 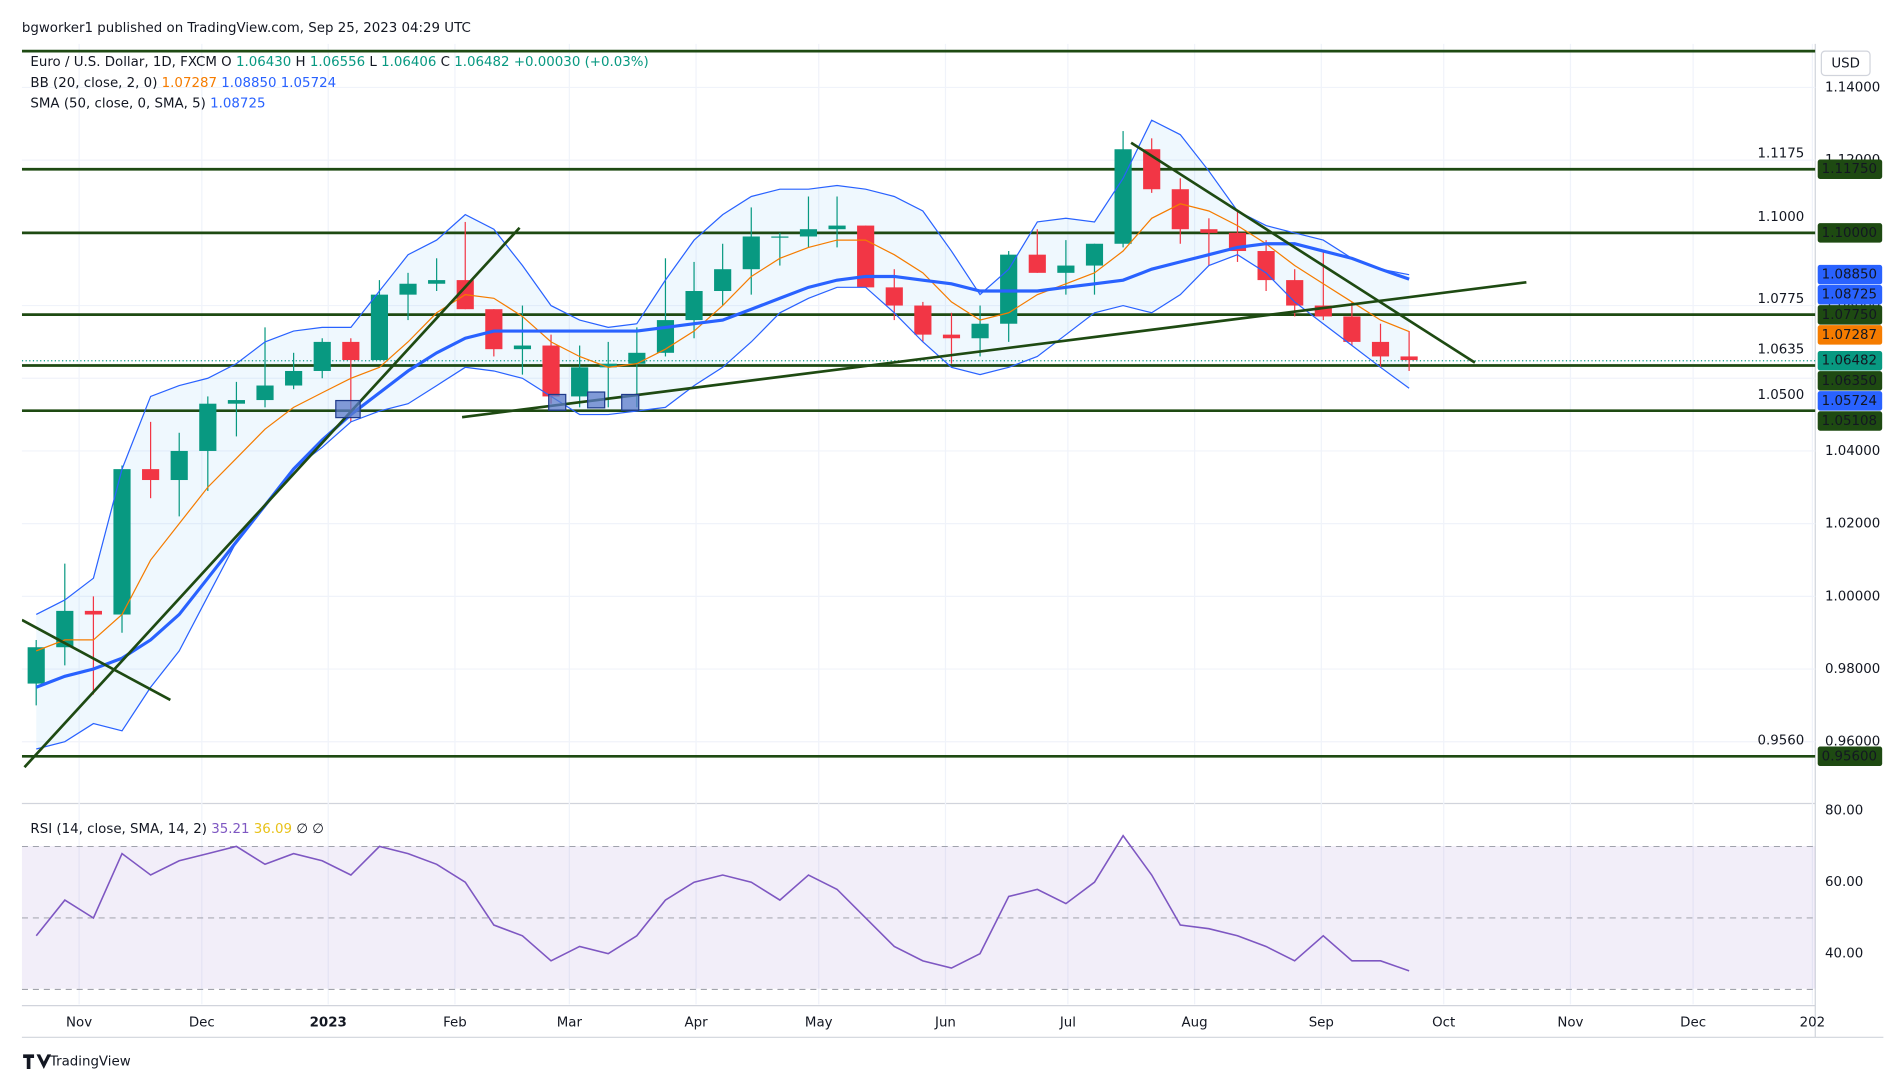 What do you see at coordinates (1570, 1023) in the screenshot?
I see `x-tick-label: Nov` at bounding box center [1570, 1023].